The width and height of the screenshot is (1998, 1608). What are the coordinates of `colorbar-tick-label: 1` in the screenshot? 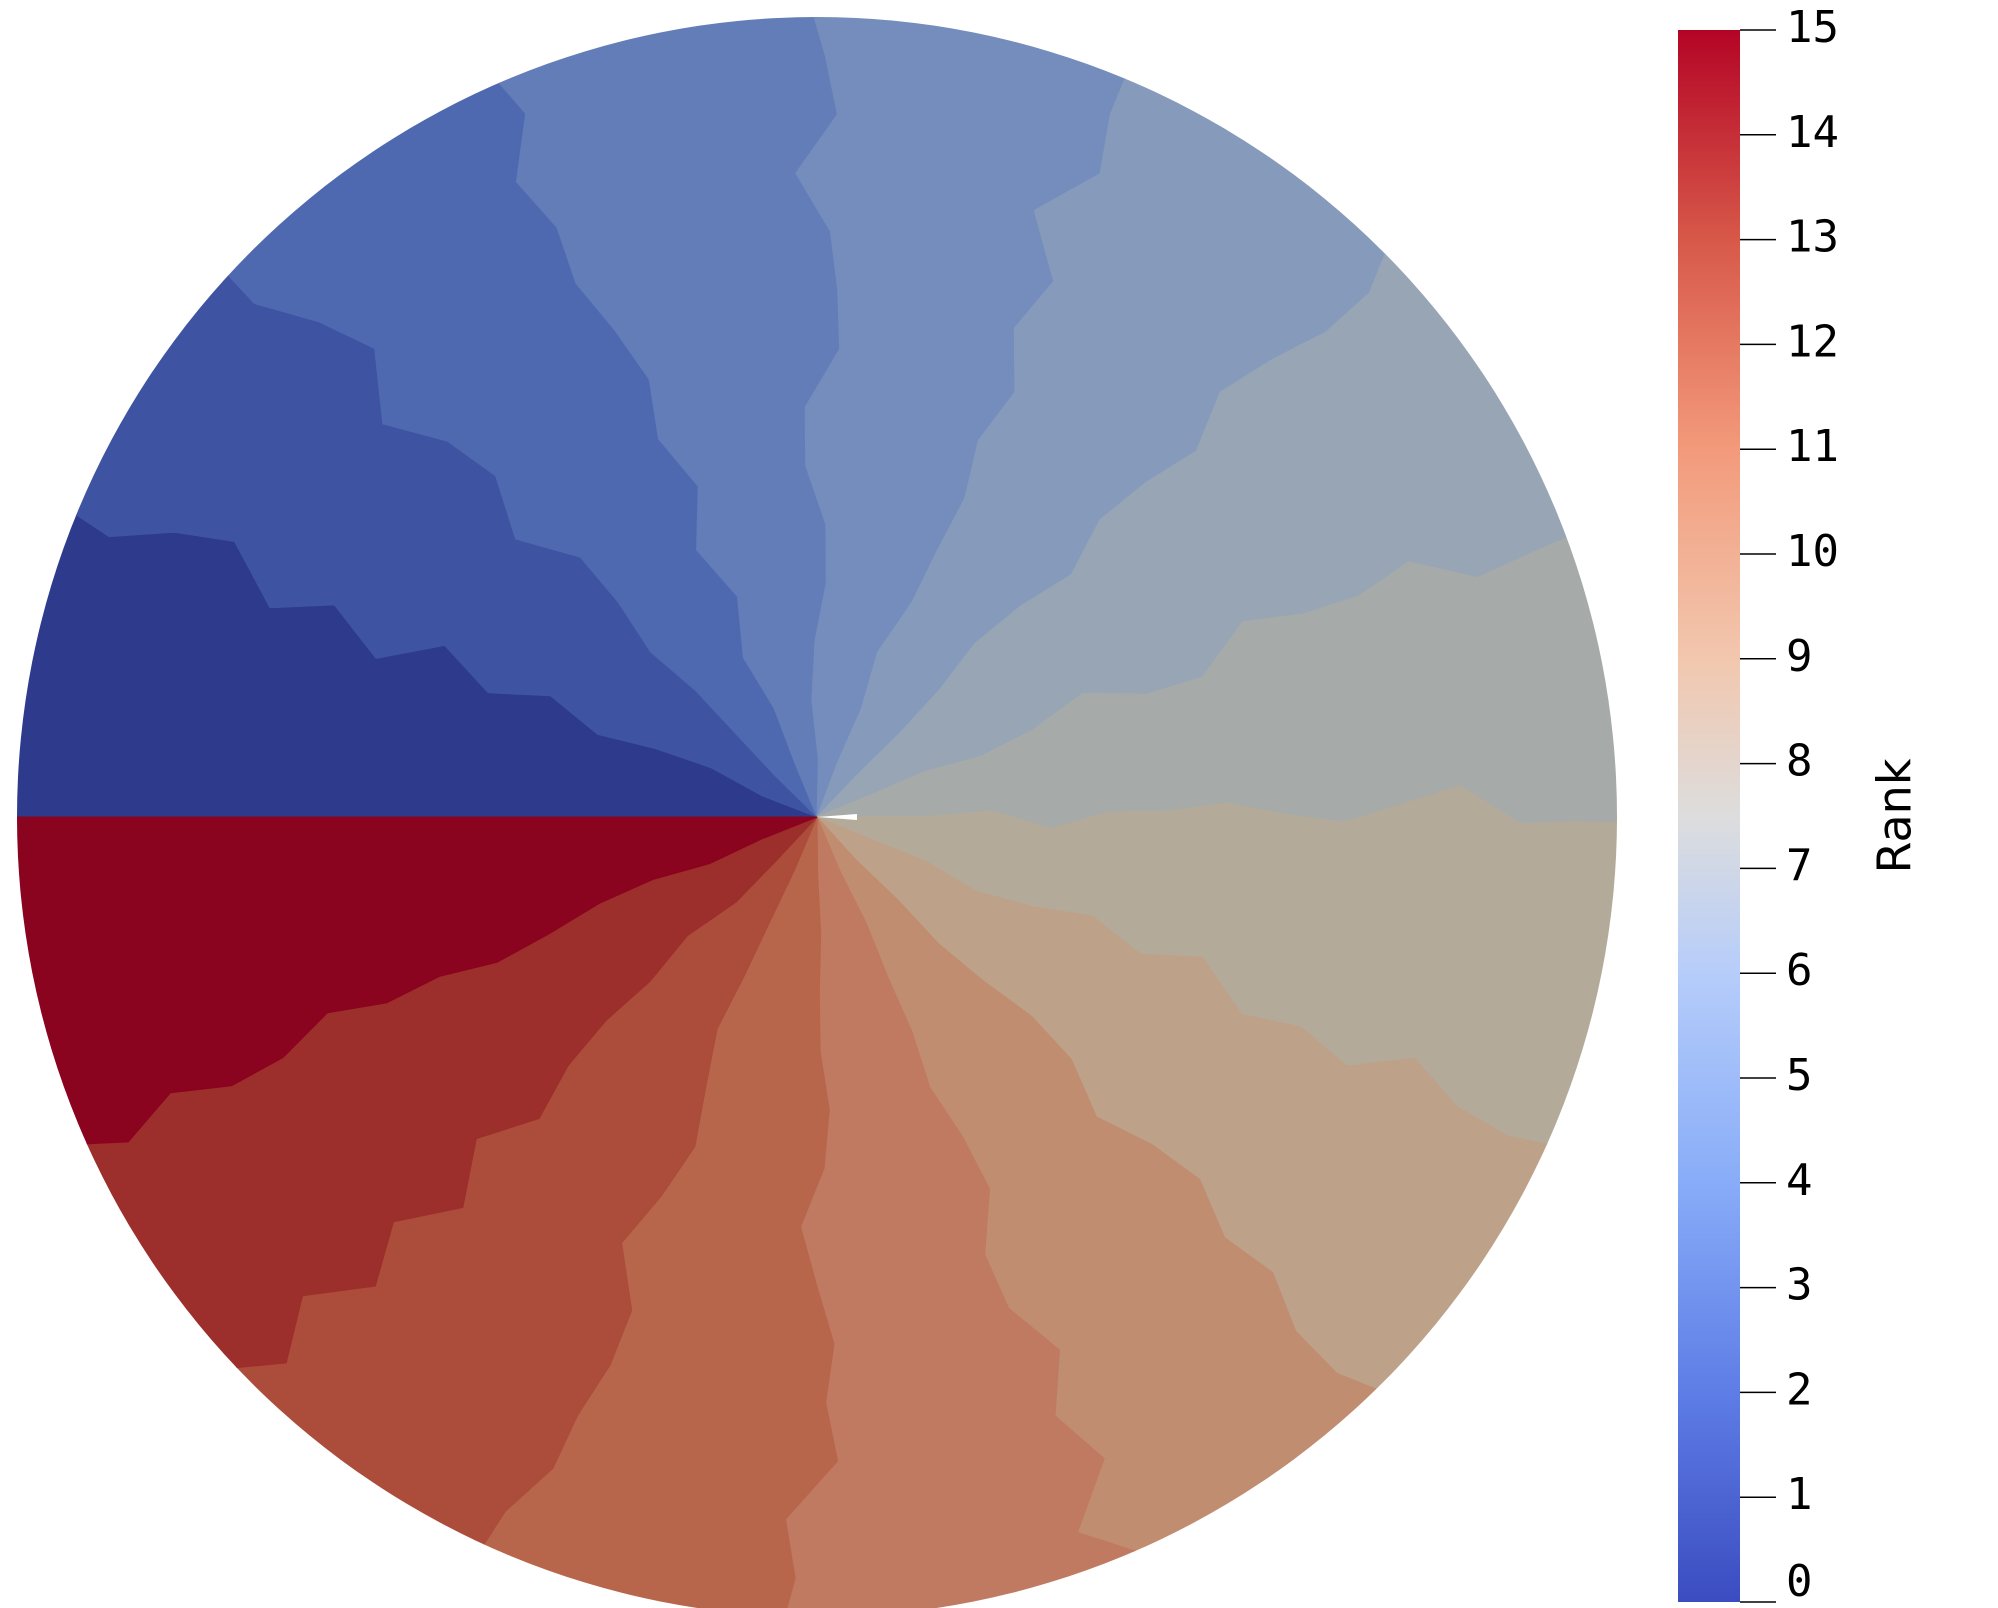 It's located at (1799, 1494).